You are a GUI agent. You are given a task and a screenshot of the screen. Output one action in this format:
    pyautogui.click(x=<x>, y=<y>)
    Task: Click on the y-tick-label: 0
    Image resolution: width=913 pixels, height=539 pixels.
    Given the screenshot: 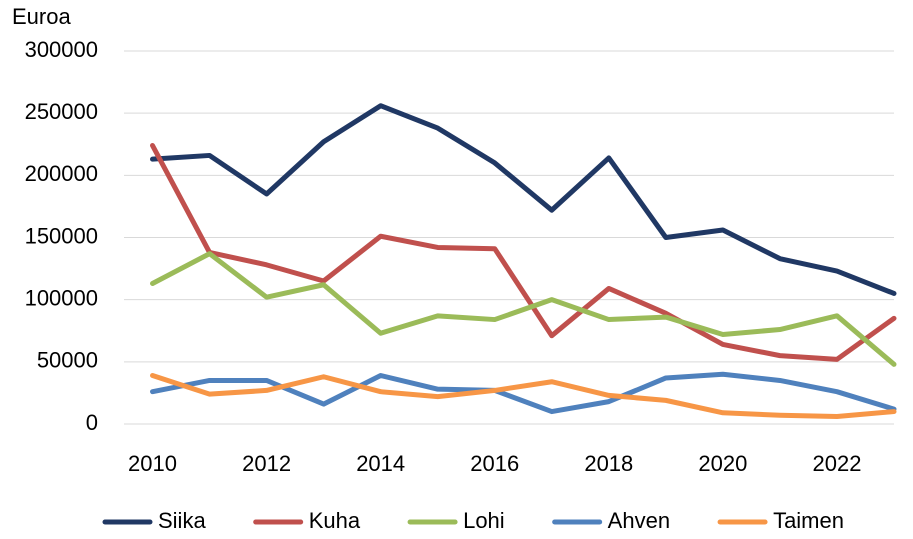 What is the action you would take?
    pyautogui.click(x=92, y=422)
    